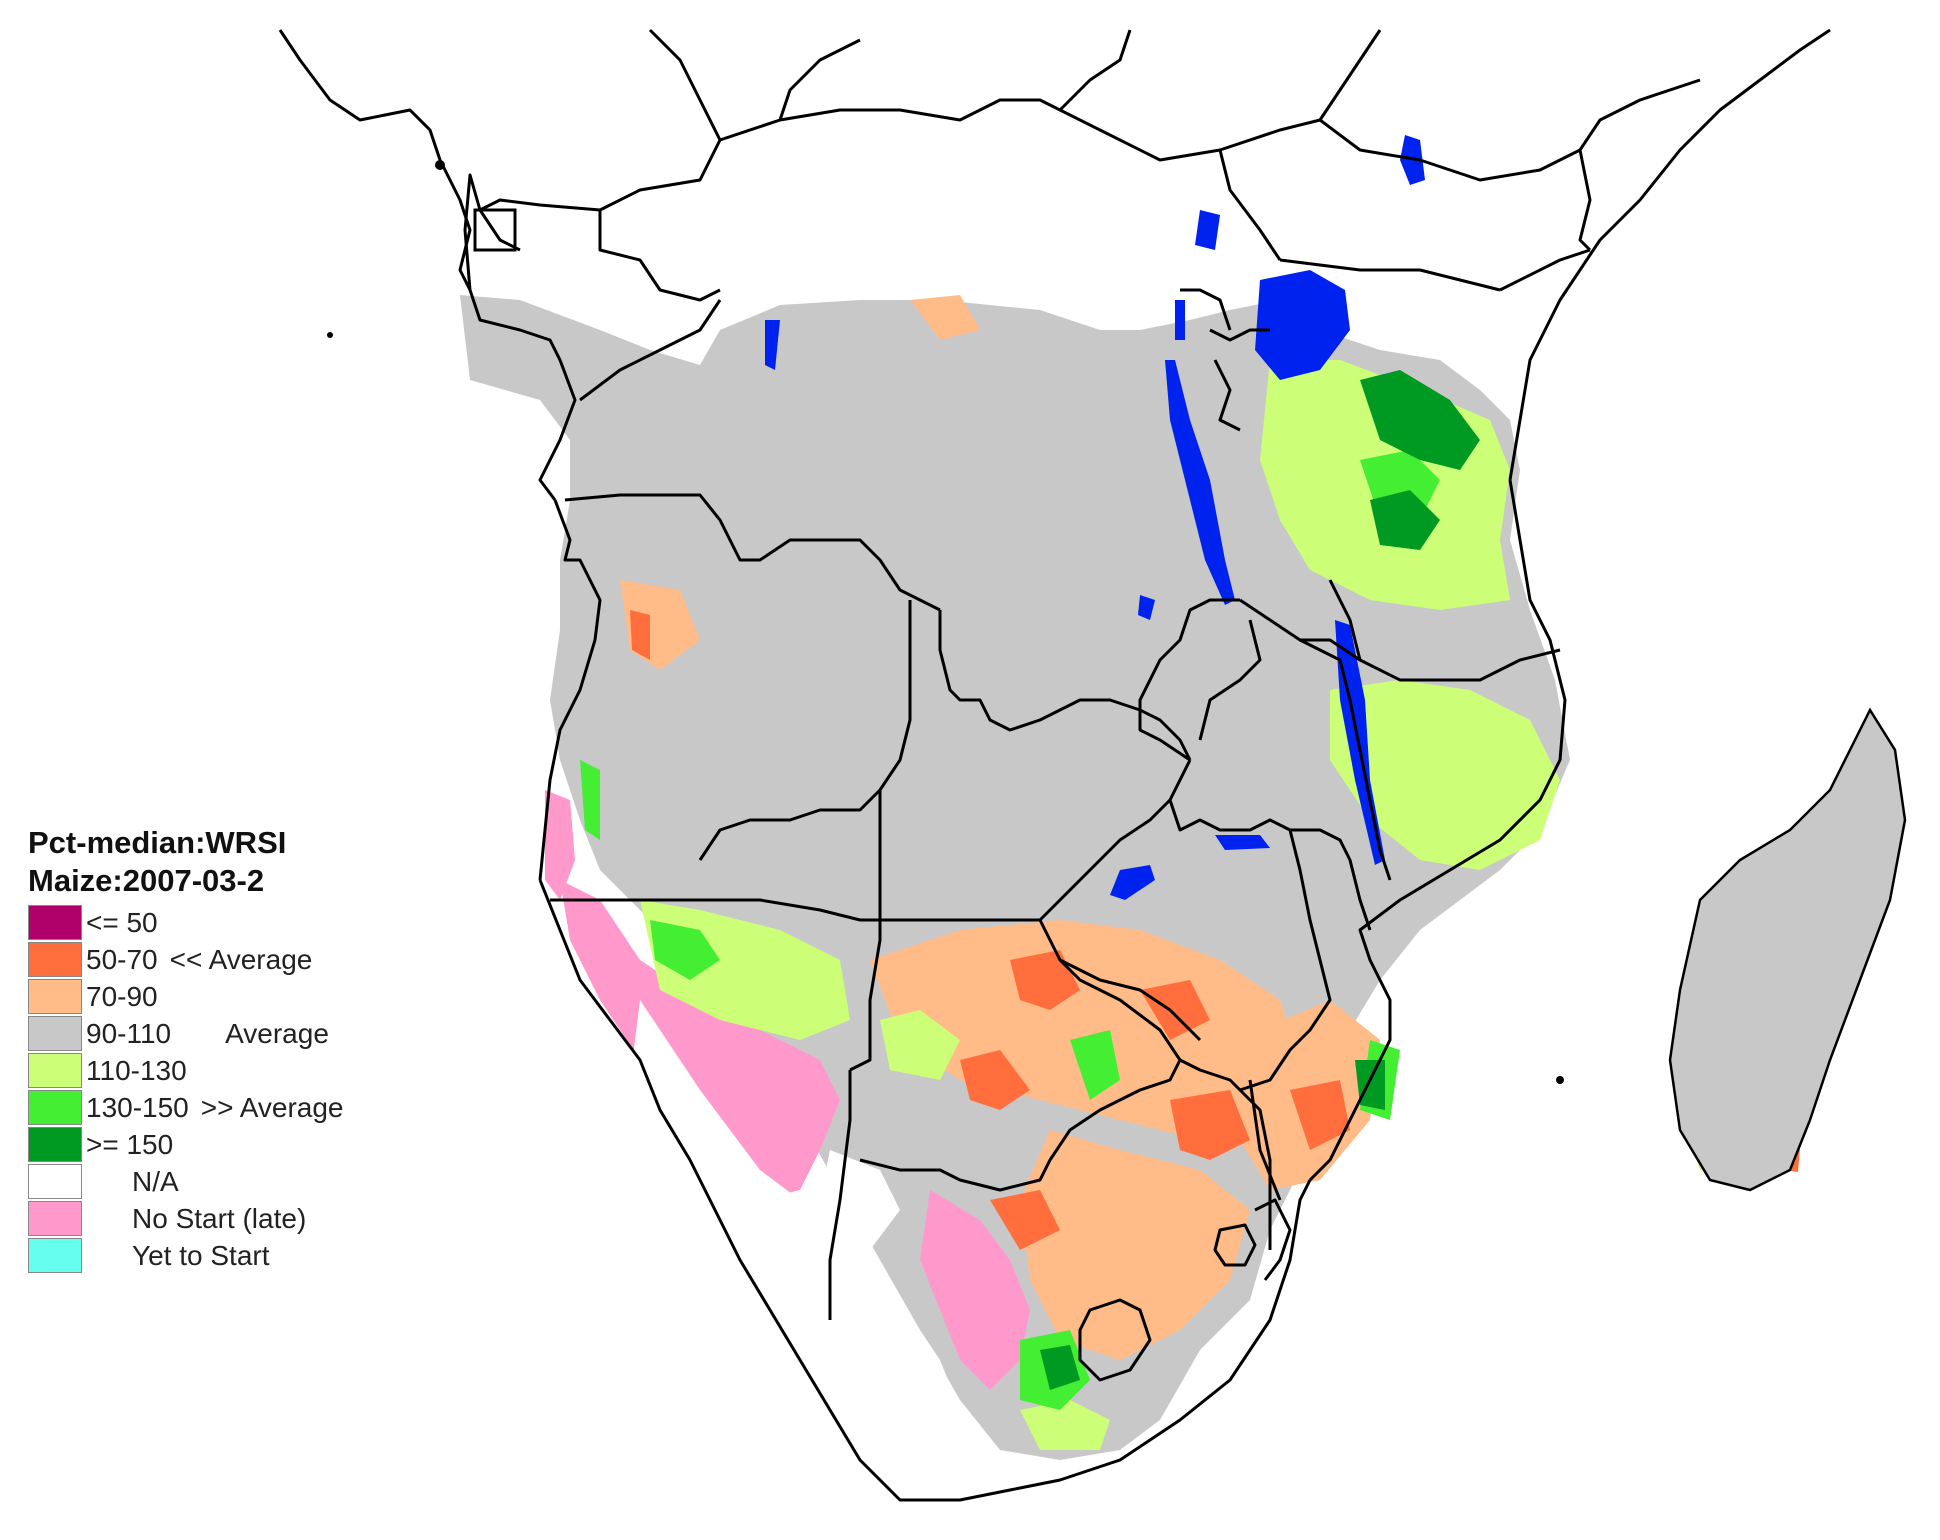  I want to click on lake-albert, so click(1207, 230).